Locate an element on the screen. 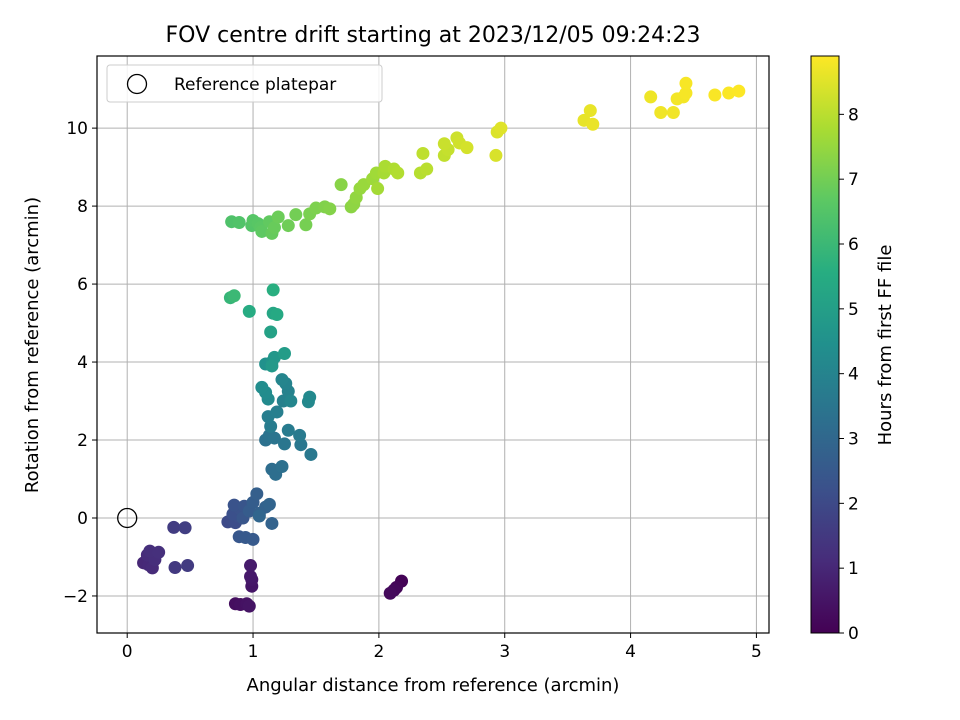  x-axis-ticks: 0 1 2 3 4 5 is located at coordinates (442, 647).